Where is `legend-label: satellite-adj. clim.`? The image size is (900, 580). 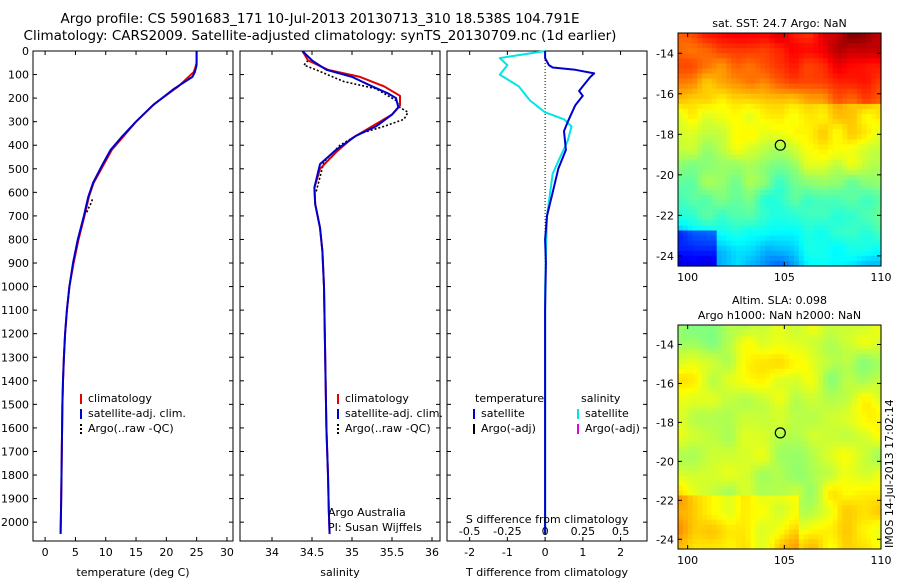 legend-label: satellite-adj. clim. is located at coordinates (137, 413).